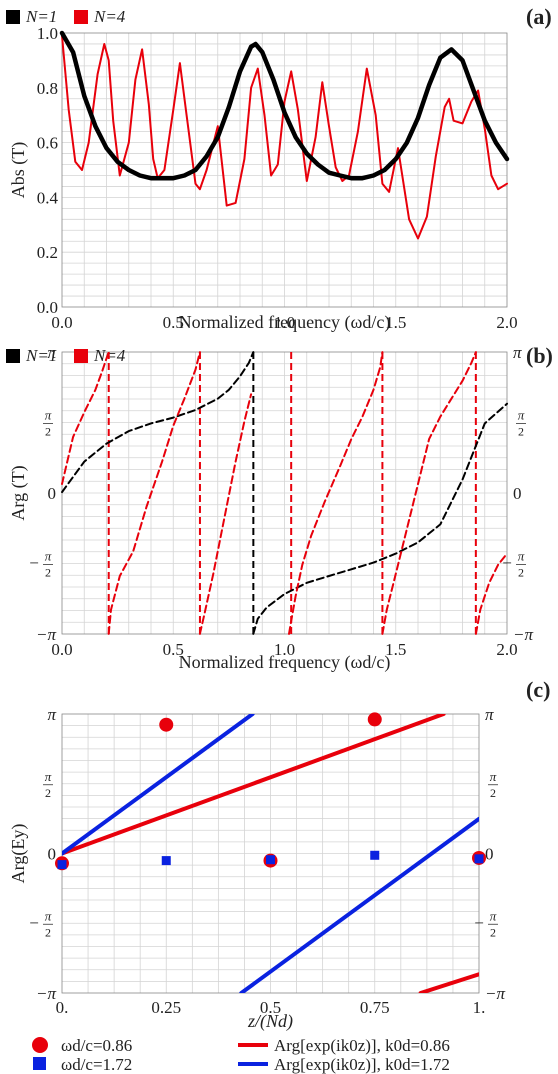 Image resolution: width=558 pixels, height=1074 pixels. I want to click on panel-b-xtick-label: 1.5, so click(395, 649).